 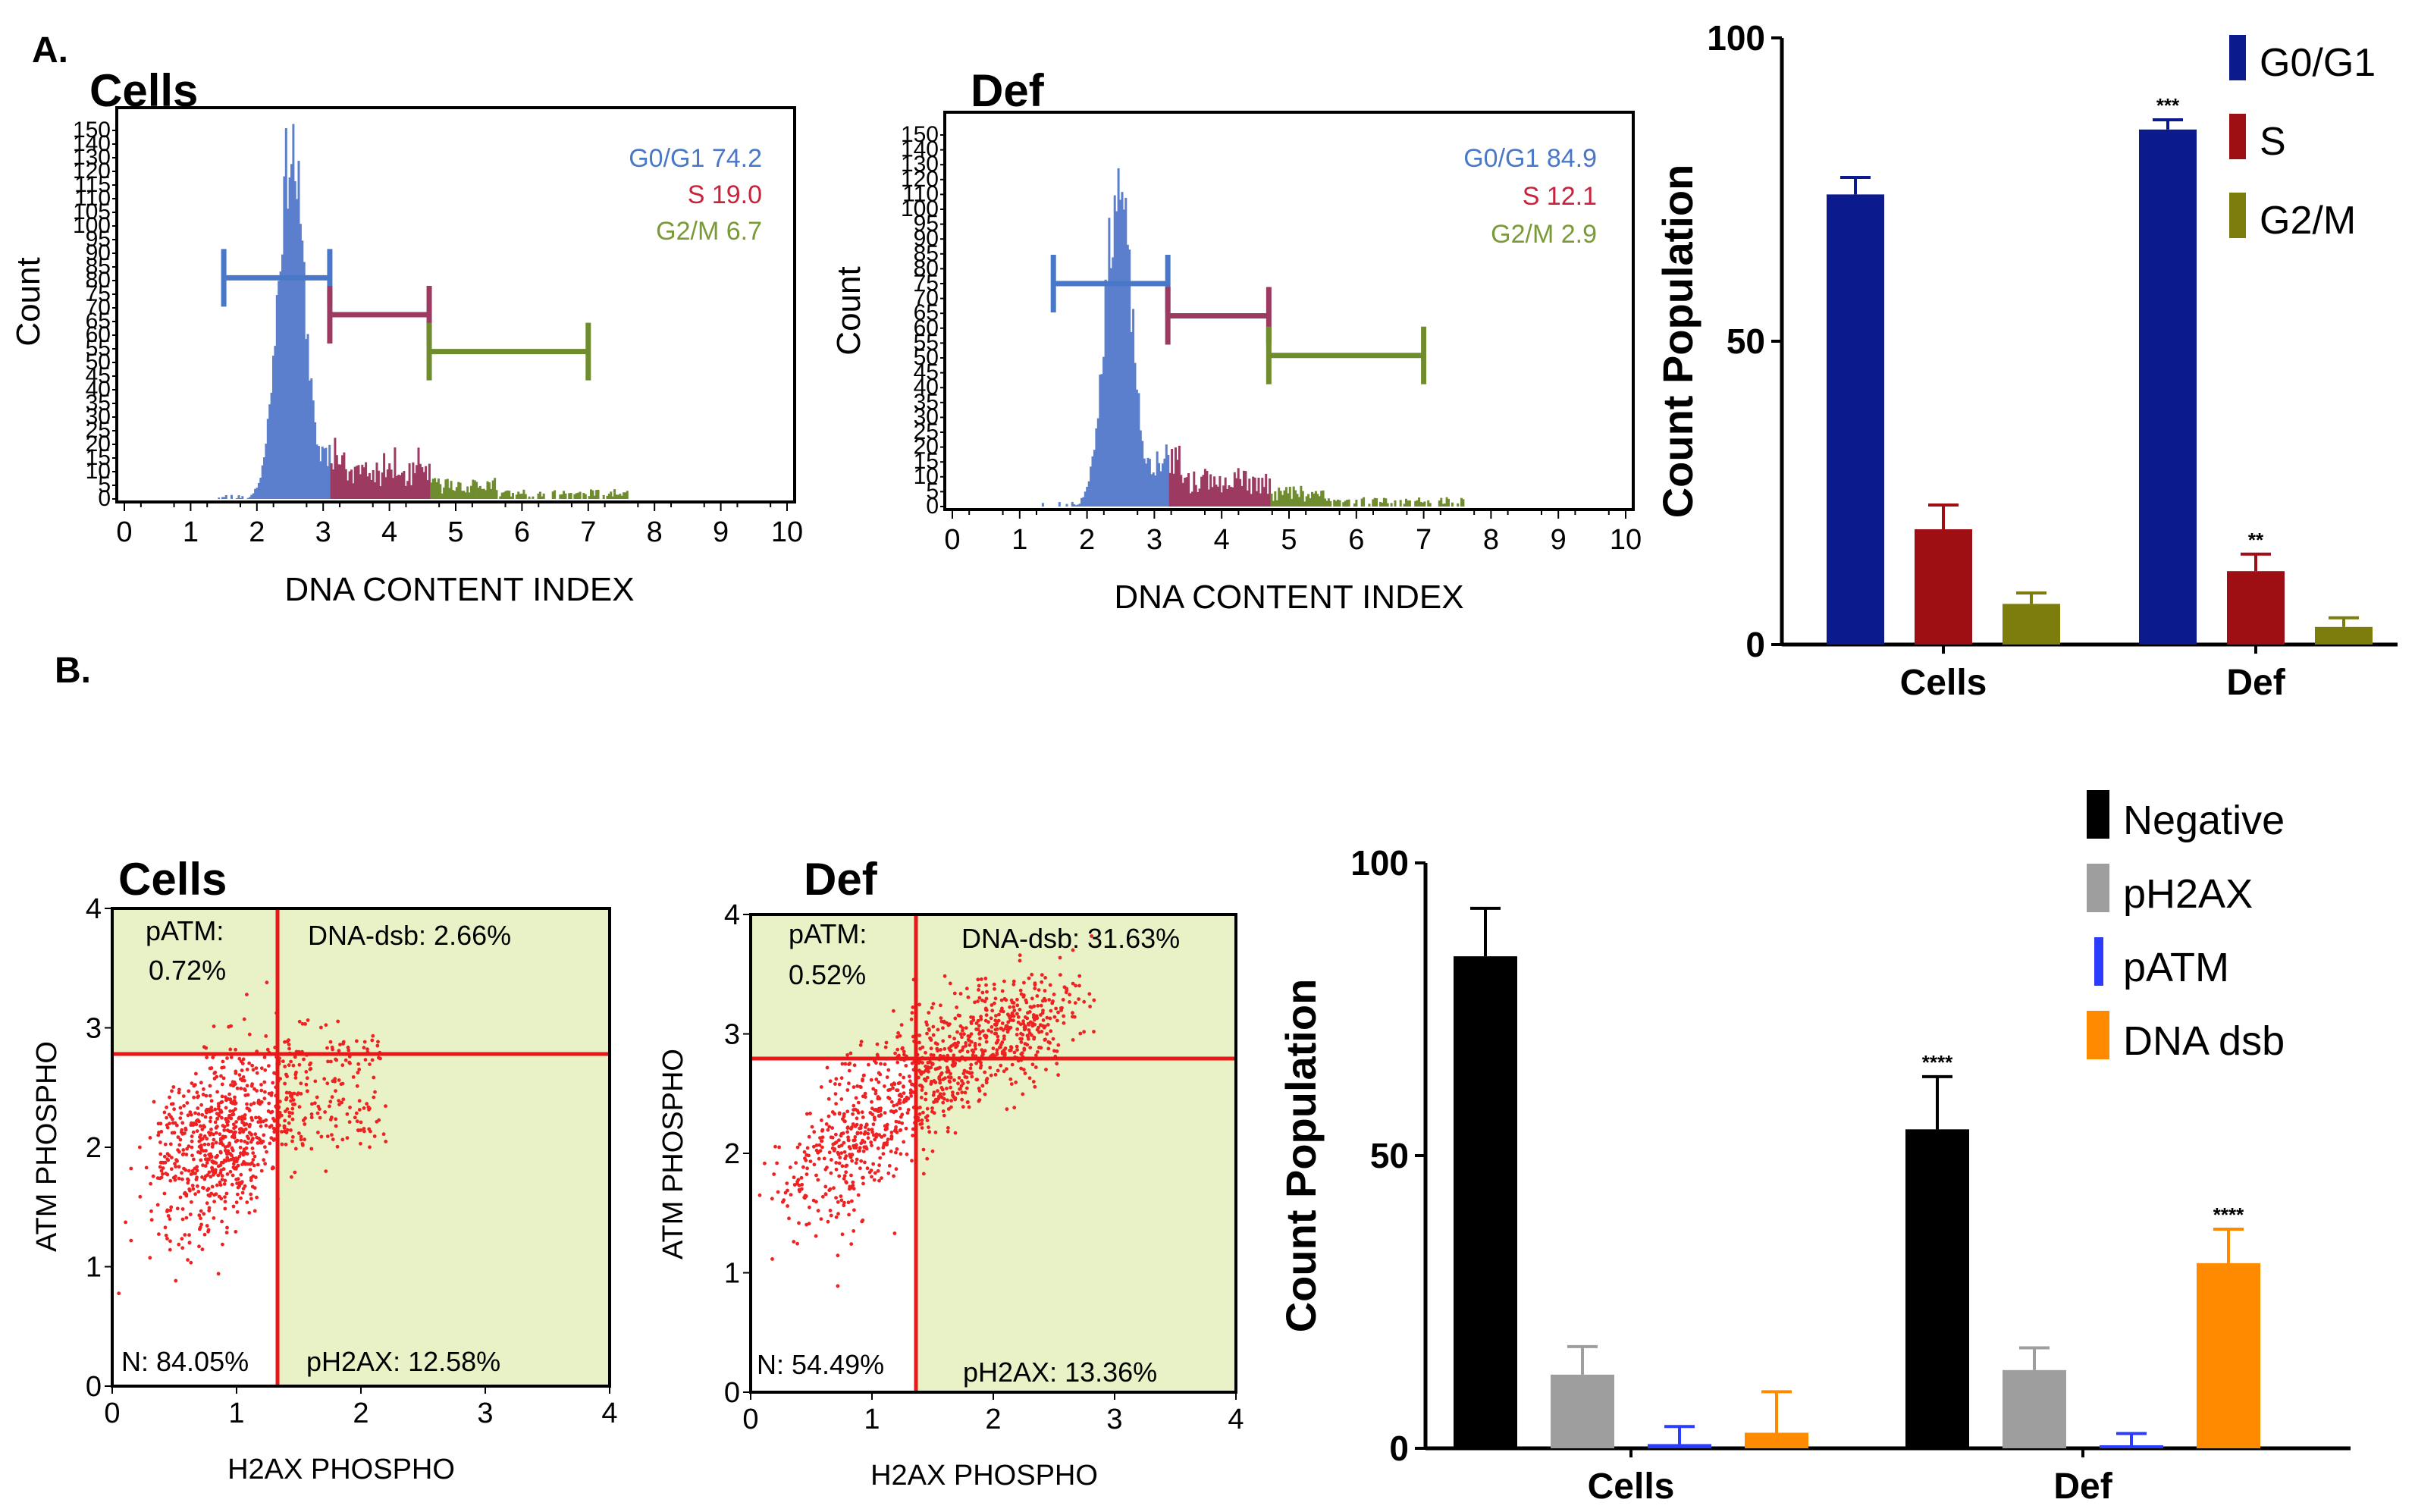 What do you see at coordinates (721, 532) in the screenshot?
I see `x-tick-label: 9` at bounding box center [721, 532].